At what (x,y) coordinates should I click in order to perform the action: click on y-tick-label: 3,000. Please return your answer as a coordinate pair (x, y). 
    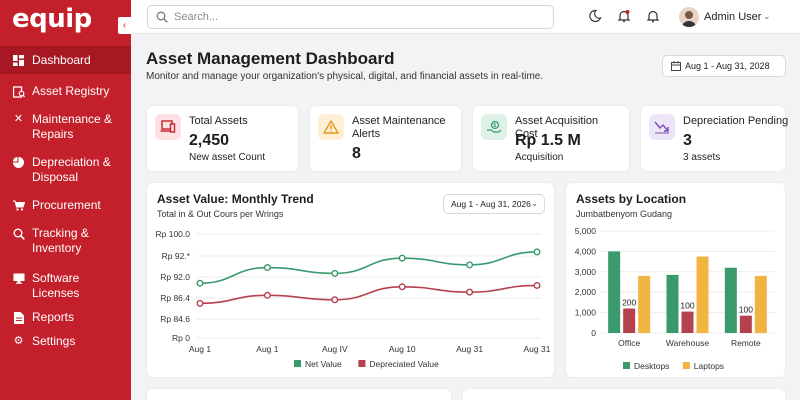
    Looking at the image, I should click on (586, 272).